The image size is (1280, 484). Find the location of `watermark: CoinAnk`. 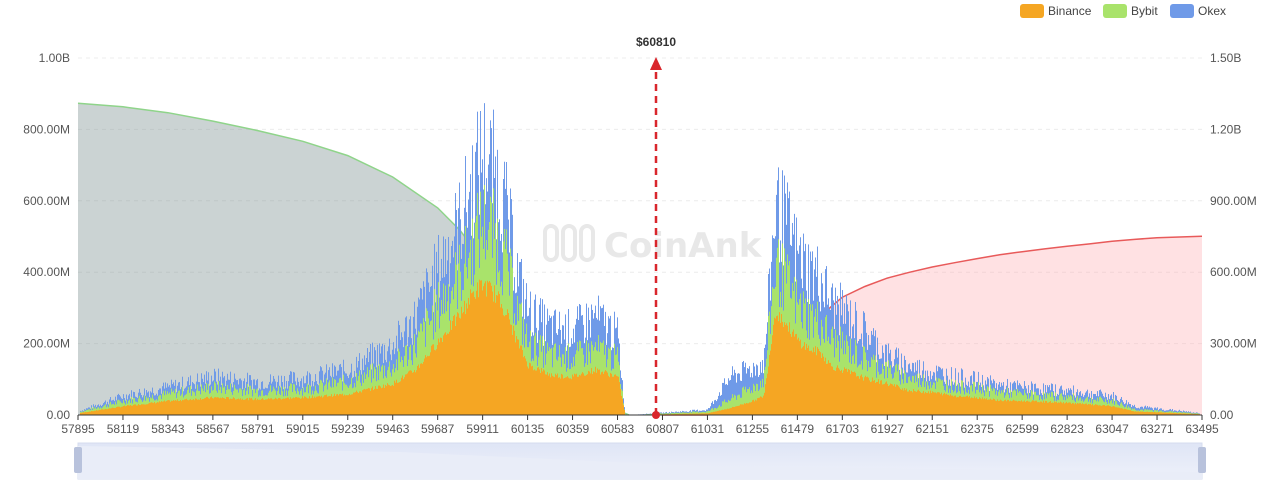

watermark: CoinAnk is located at coordinates (653, 245).